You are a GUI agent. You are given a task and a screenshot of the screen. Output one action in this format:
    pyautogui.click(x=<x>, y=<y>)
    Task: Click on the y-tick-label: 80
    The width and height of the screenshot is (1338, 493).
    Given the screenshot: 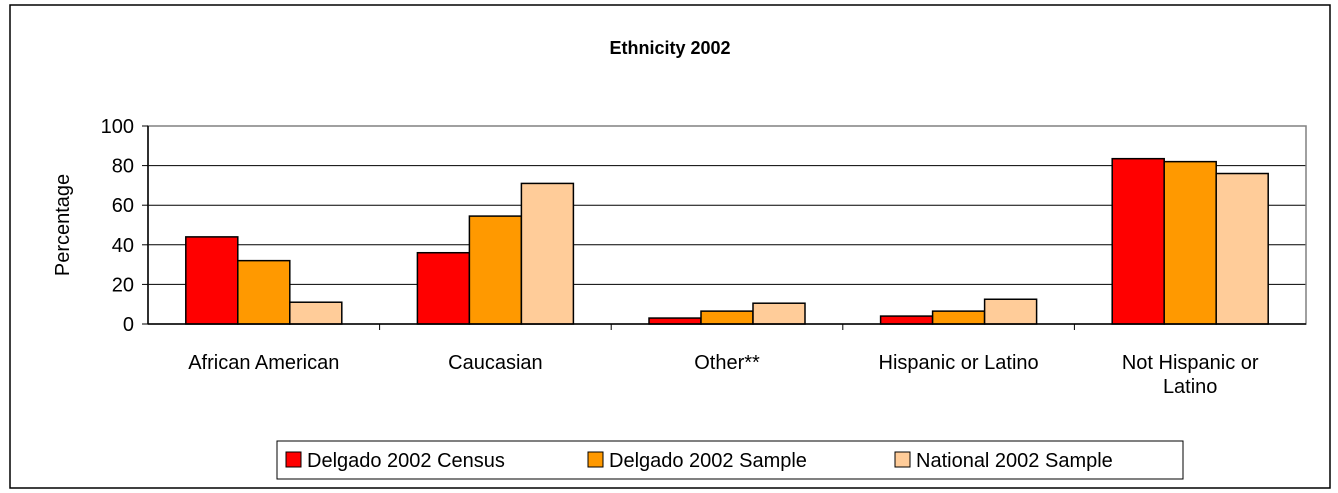 What is the action you would take?
    pyautogui.click(x=123, y=167)
    